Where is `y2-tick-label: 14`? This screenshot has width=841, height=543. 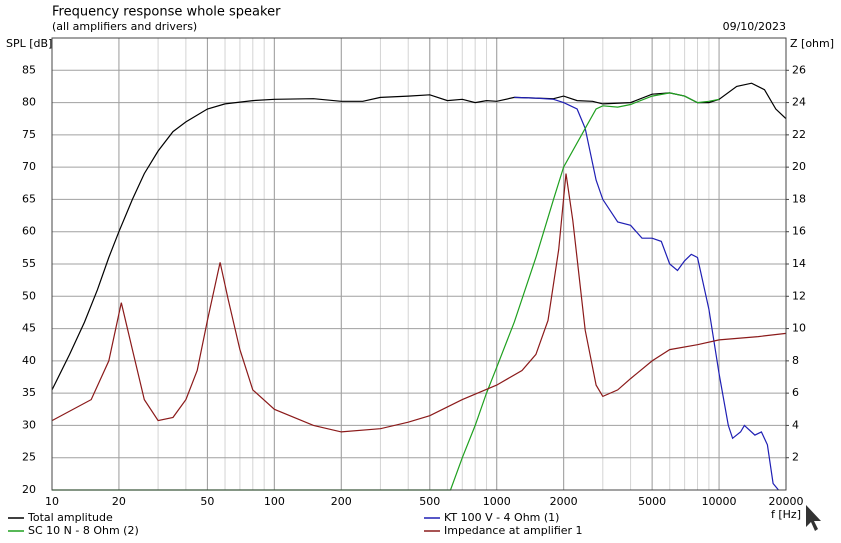
y2-tick-label: 14 is located at coordinates (799, 263).